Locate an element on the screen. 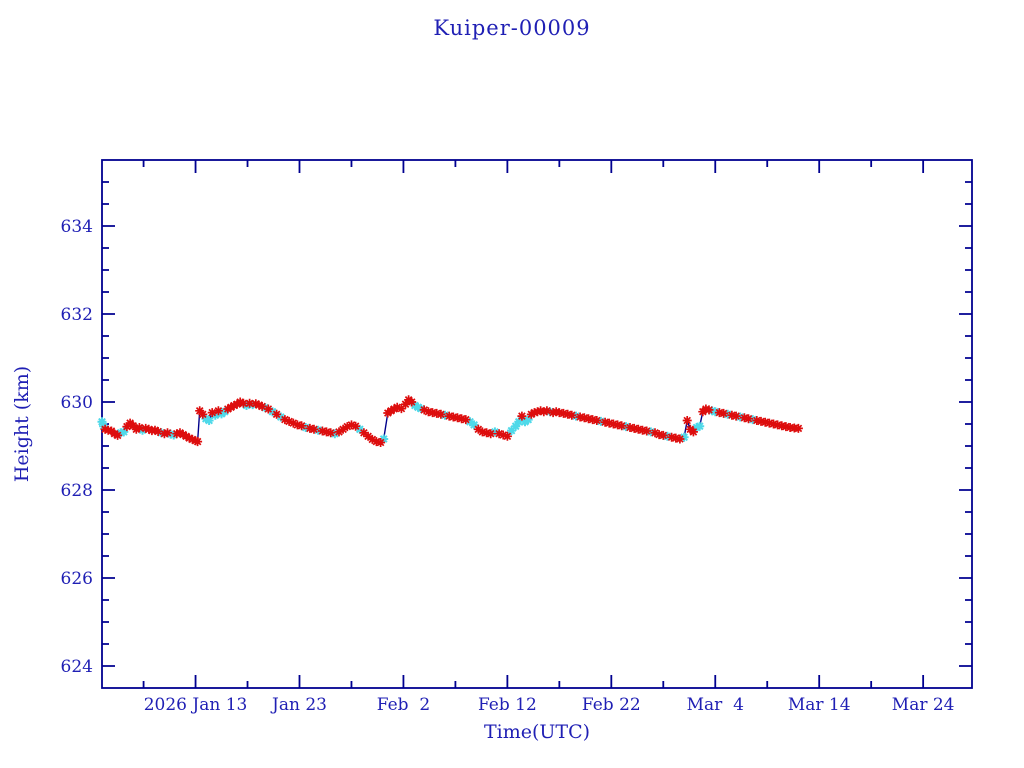 Image resolution: width=1024 pixels, height=768 pixels. x-tick-label: Jan 23 is located at coordinates (298, 705).